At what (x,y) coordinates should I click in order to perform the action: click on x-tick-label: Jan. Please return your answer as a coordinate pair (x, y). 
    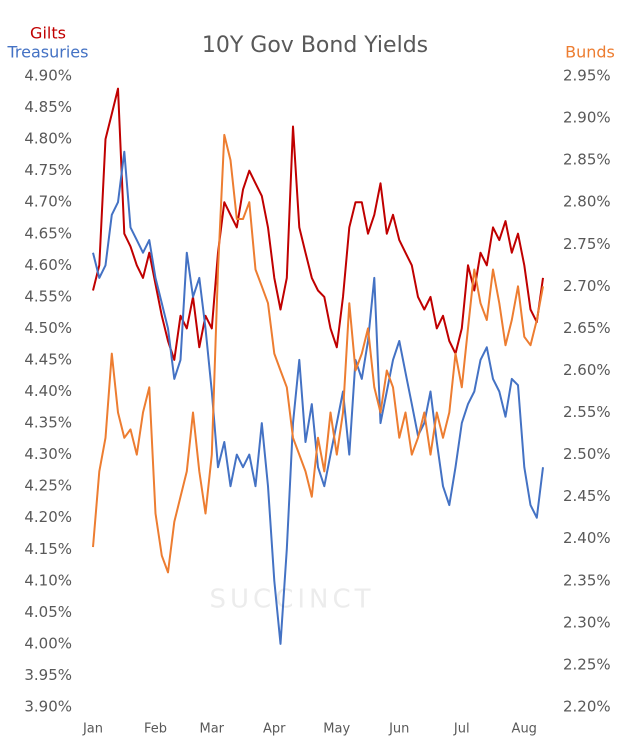
    Looking at the image, I should click on (92, 729).